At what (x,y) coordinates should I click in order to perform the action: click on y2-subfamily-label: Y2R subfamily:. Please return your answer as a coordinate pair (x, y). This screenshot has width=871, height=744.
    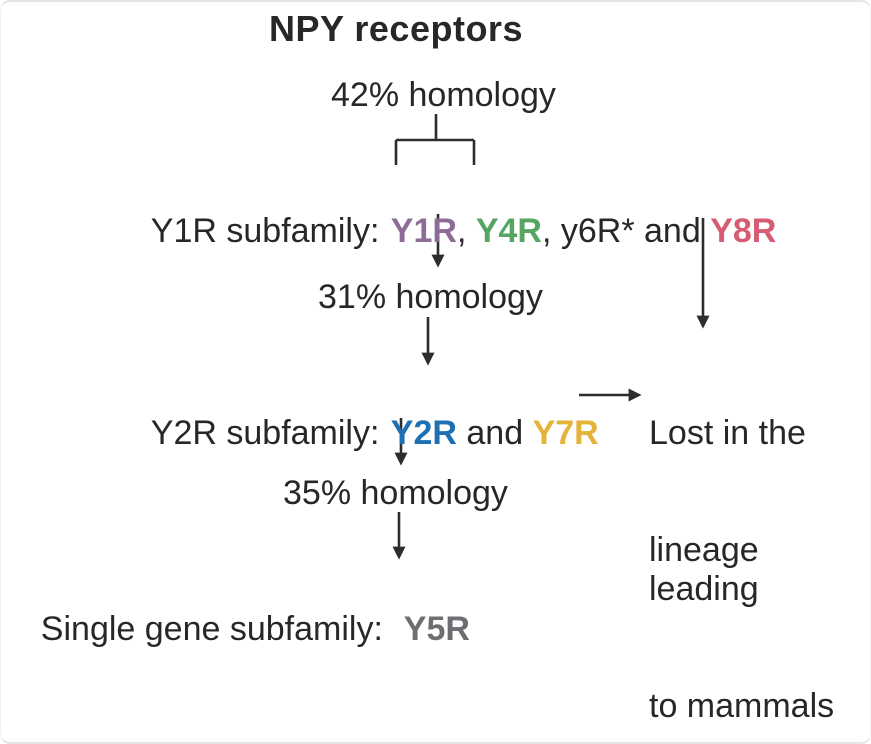
    Looking at the image, I should click on (265, 433).